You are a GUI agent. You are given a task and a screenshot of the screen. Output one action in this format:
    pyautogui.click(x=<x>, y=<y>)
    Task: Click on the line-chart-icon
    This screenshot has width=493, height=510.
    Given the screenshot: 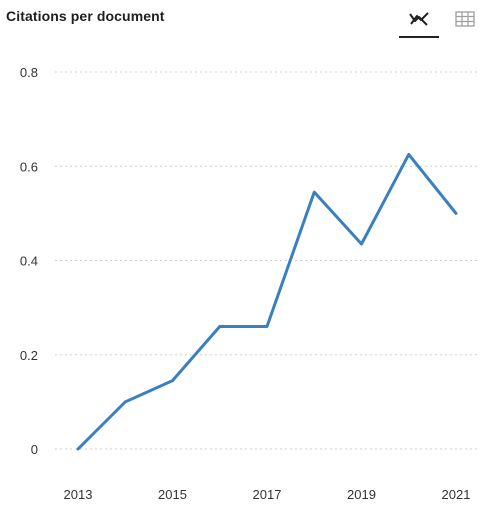 What is the action you would take?
    pyautogui.click(x=419, y=19)
    